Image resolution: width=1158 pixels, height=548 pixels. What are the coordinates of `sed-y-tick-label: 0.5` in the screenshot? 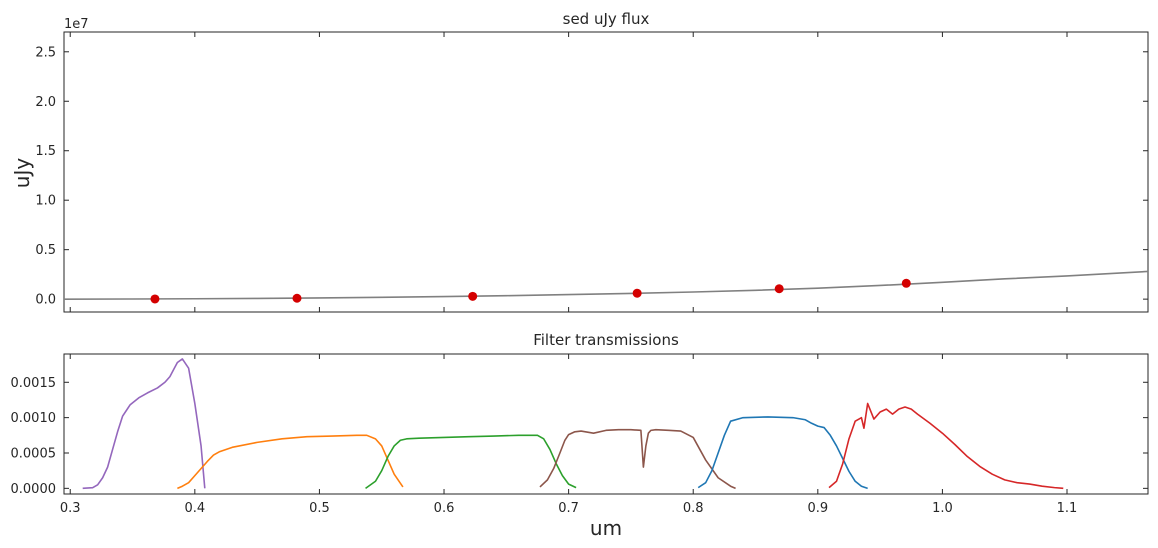 It's located at (45, 250).